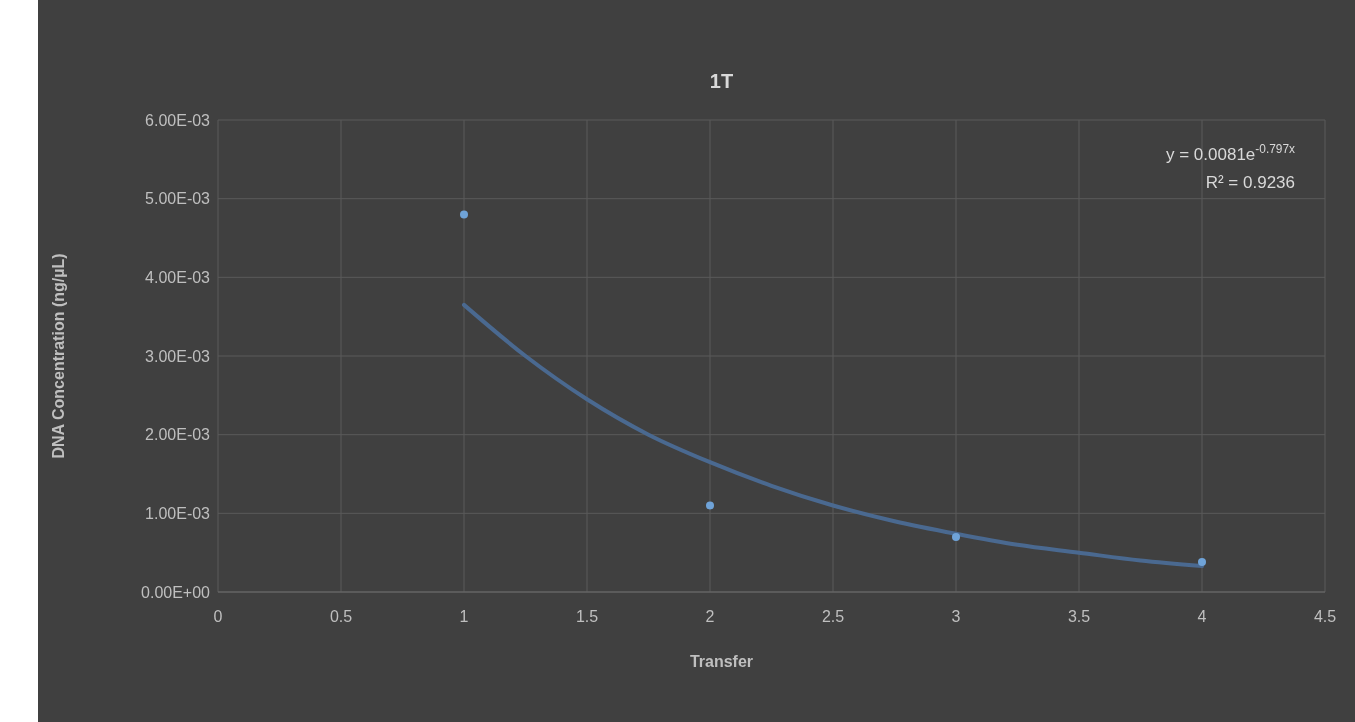 Image resolution: width=1355 pixels, height=722 pixels. What do you see at coordinates (178, 277) in the screenshot?
I see `y-tick-label: 4.00E-03` at bounding box center [178, 277].